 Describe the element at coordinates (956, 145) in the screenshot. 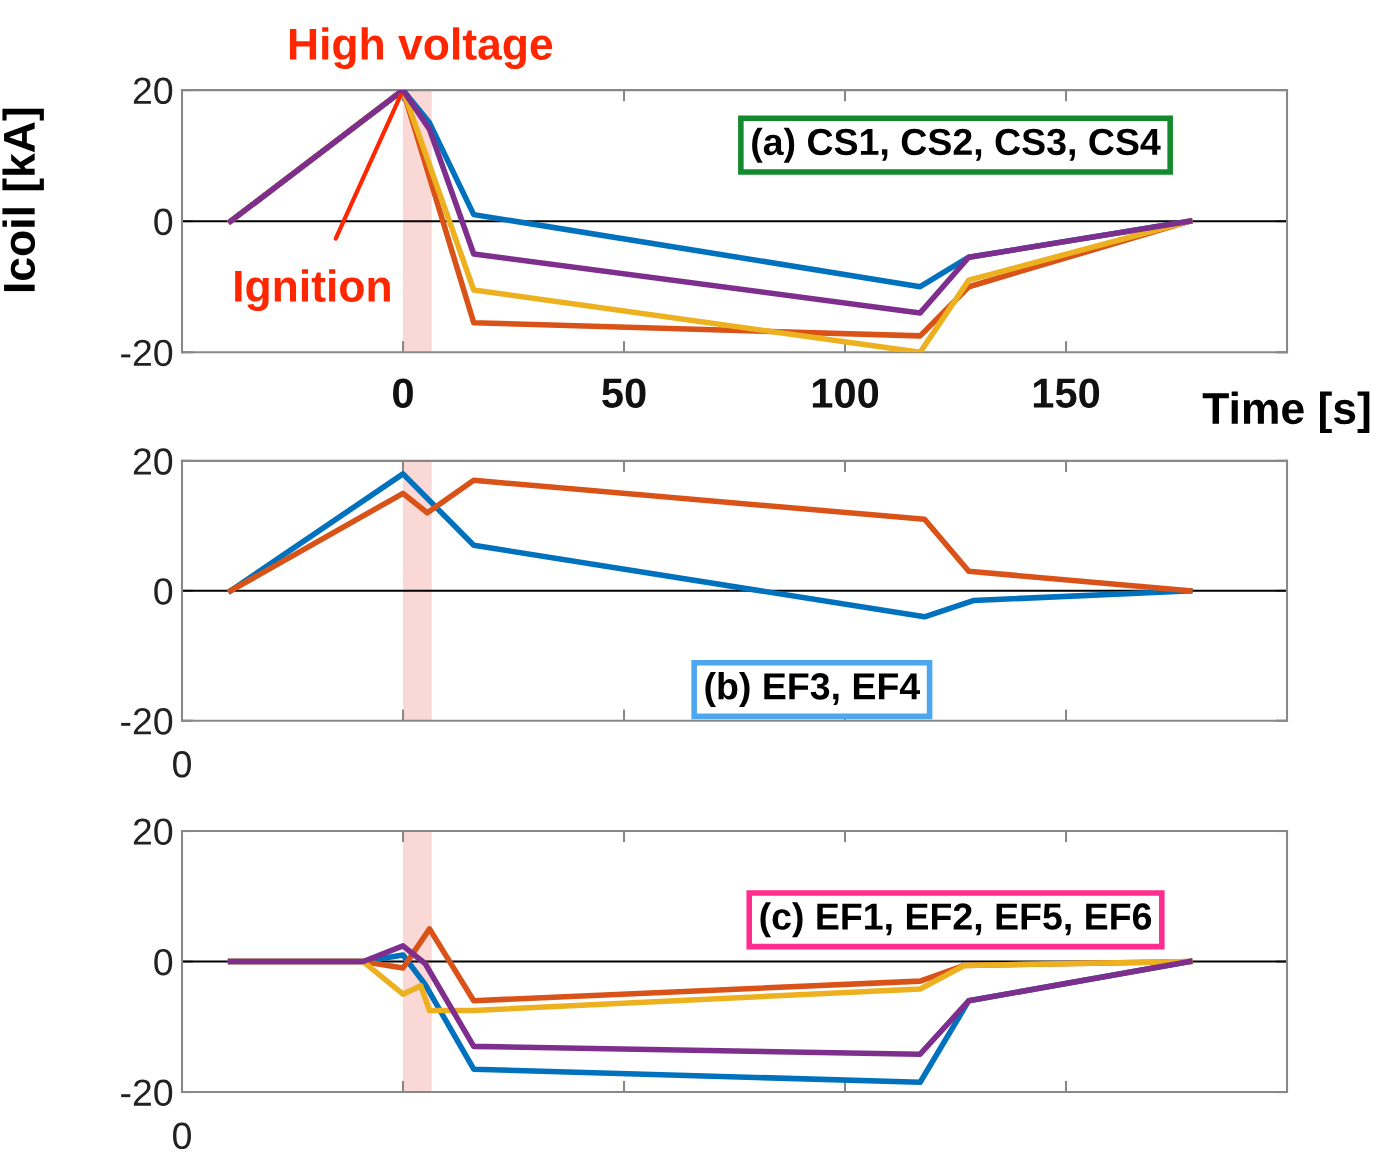

I see `annotation: (a) CS1, CS2, CS3, CS4` at that location.